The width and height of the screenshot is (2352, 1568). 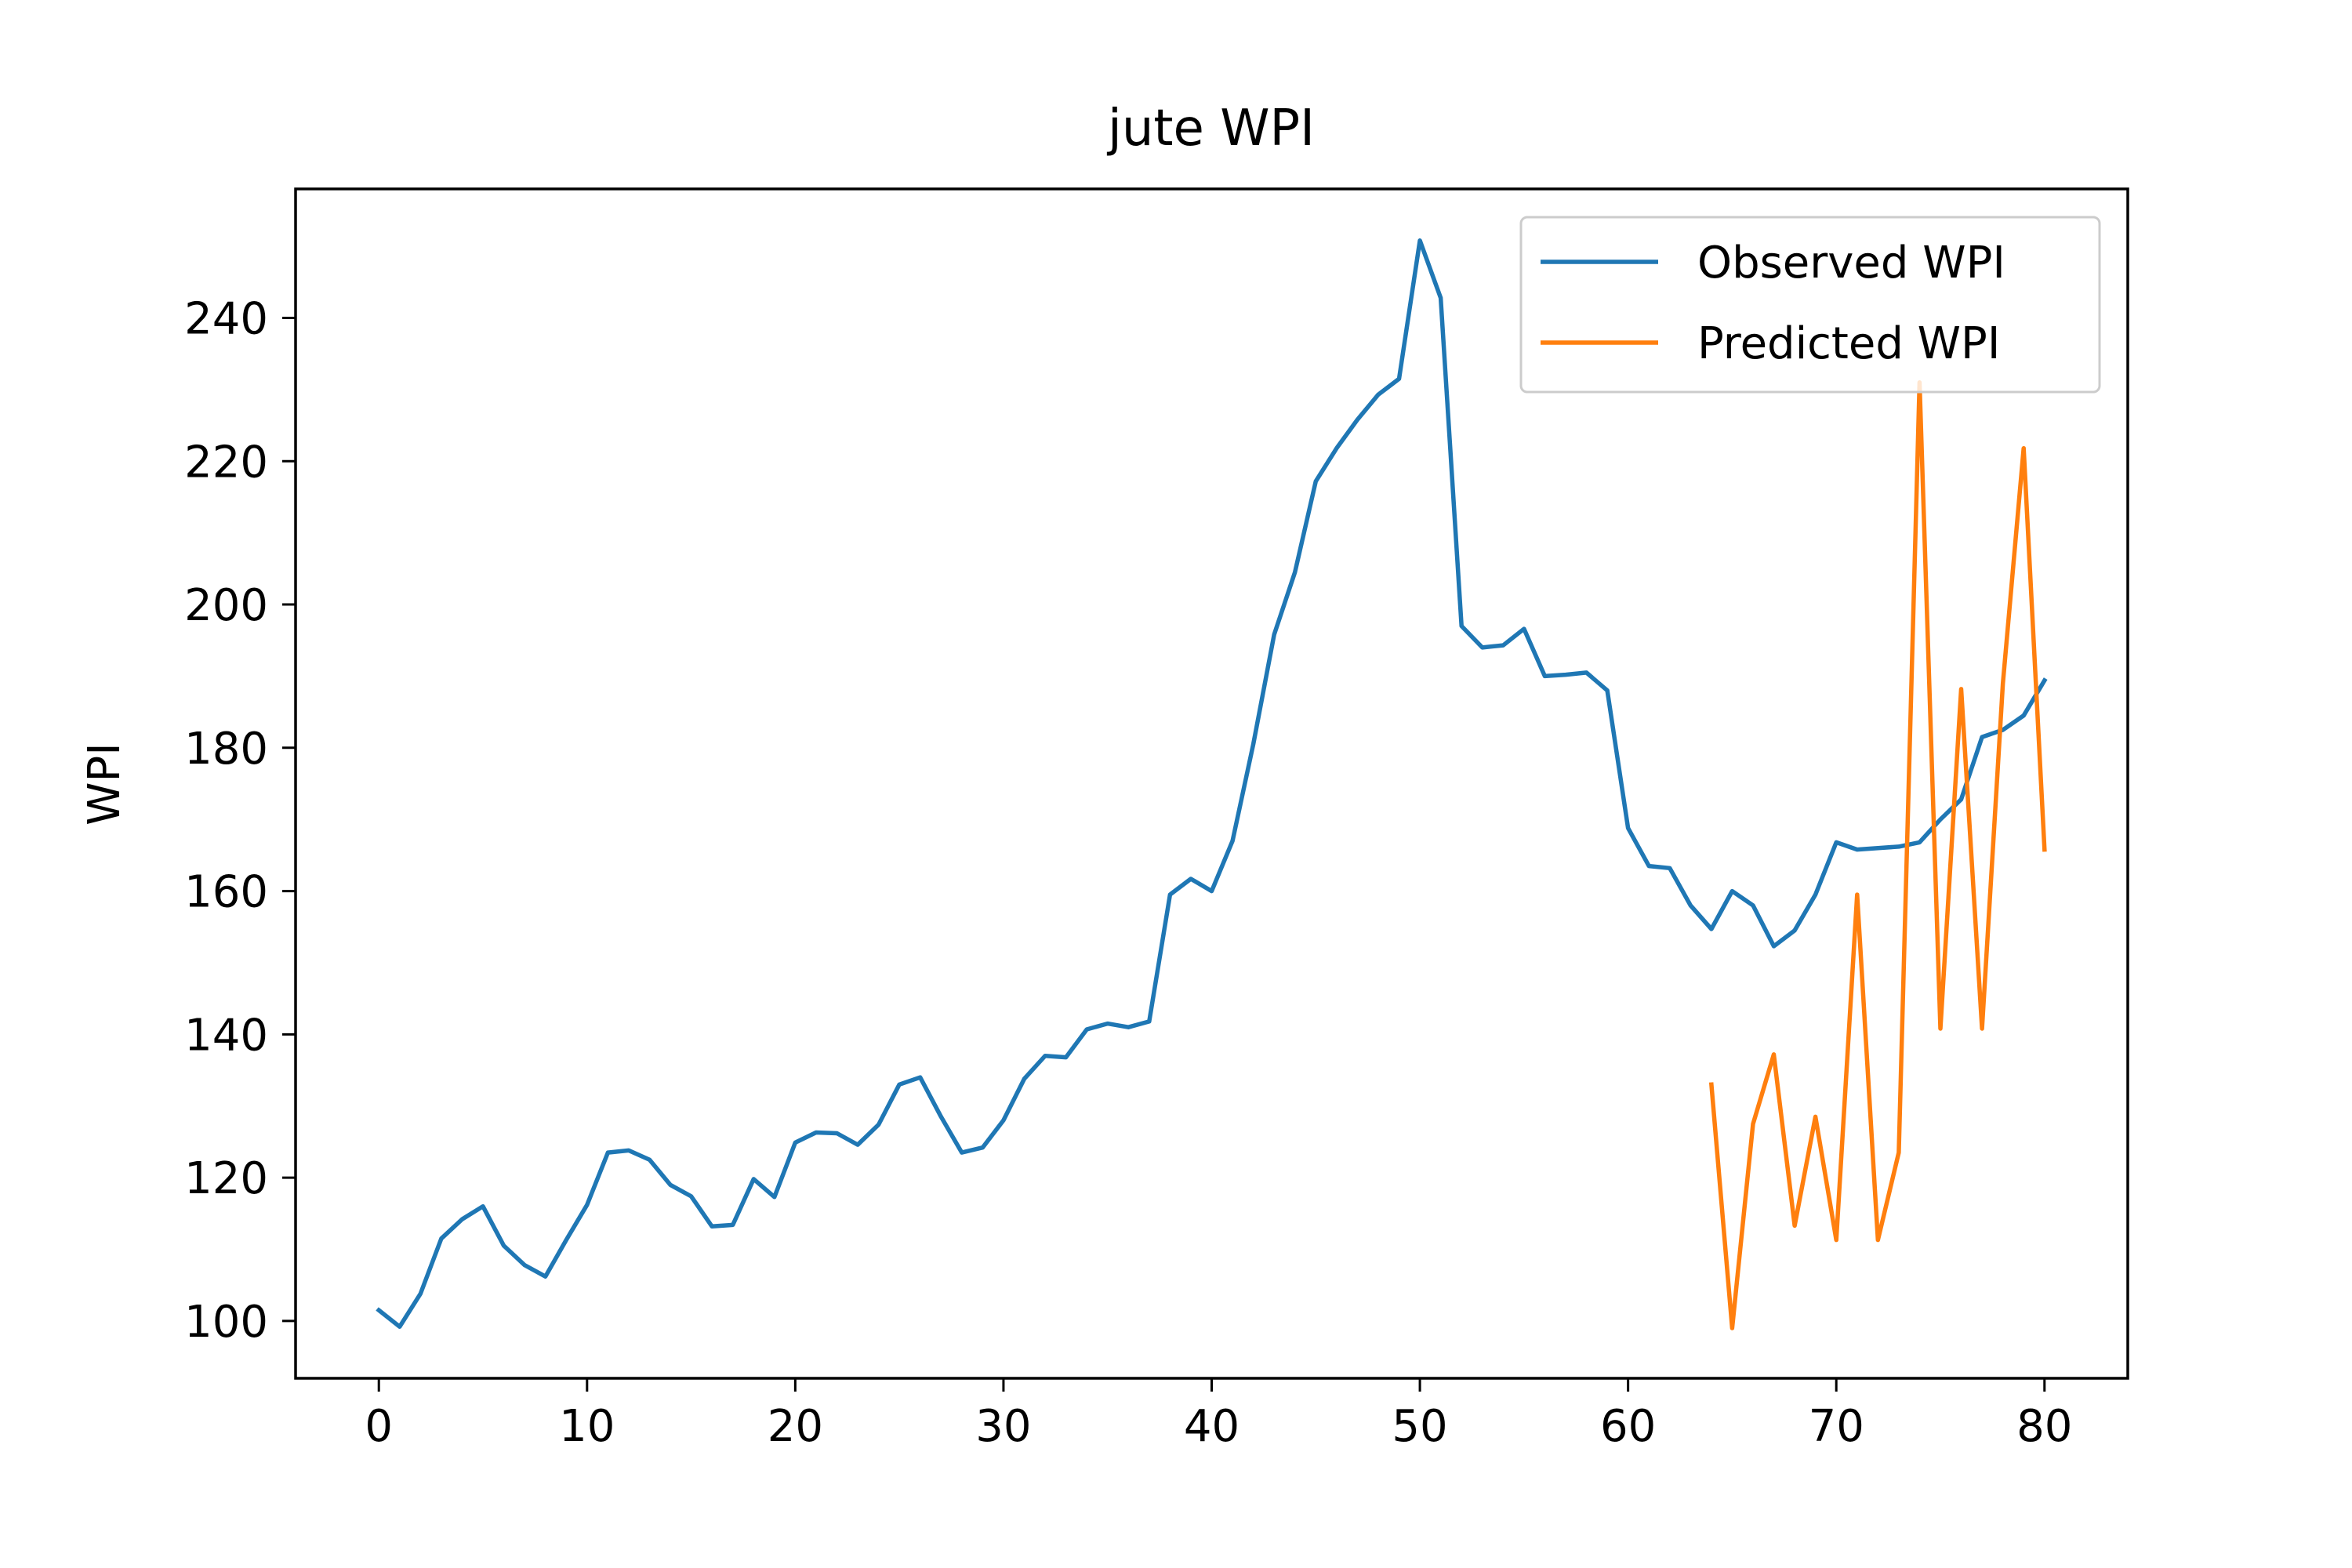 I want to click on legend-label: Predicted WPI, so click(x=1848, y=343).